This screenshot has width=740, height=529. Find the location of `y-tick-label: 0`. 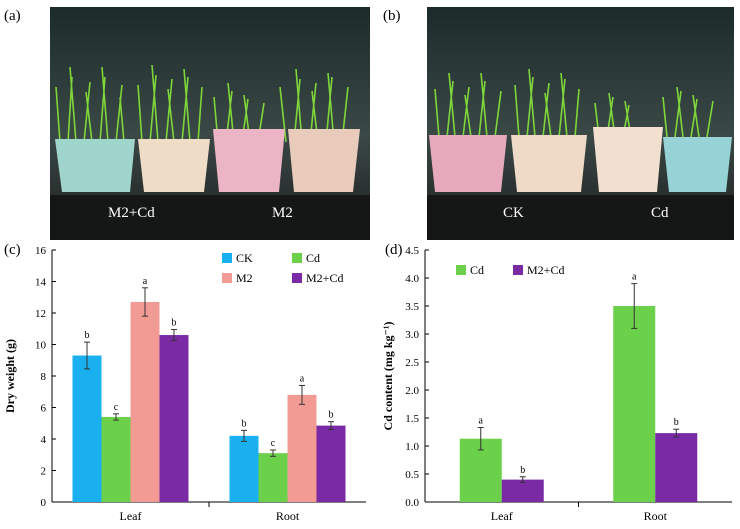

y-tick-label: 0 is located at coordinates (44, 503).